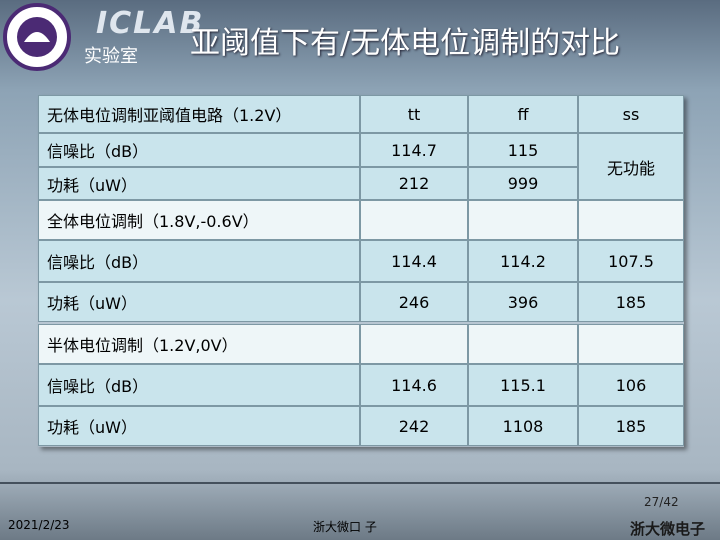 Image resolution: width=720 pixels, height=540 pixels. I want to click on value-cell: 106, so click(631, 385).